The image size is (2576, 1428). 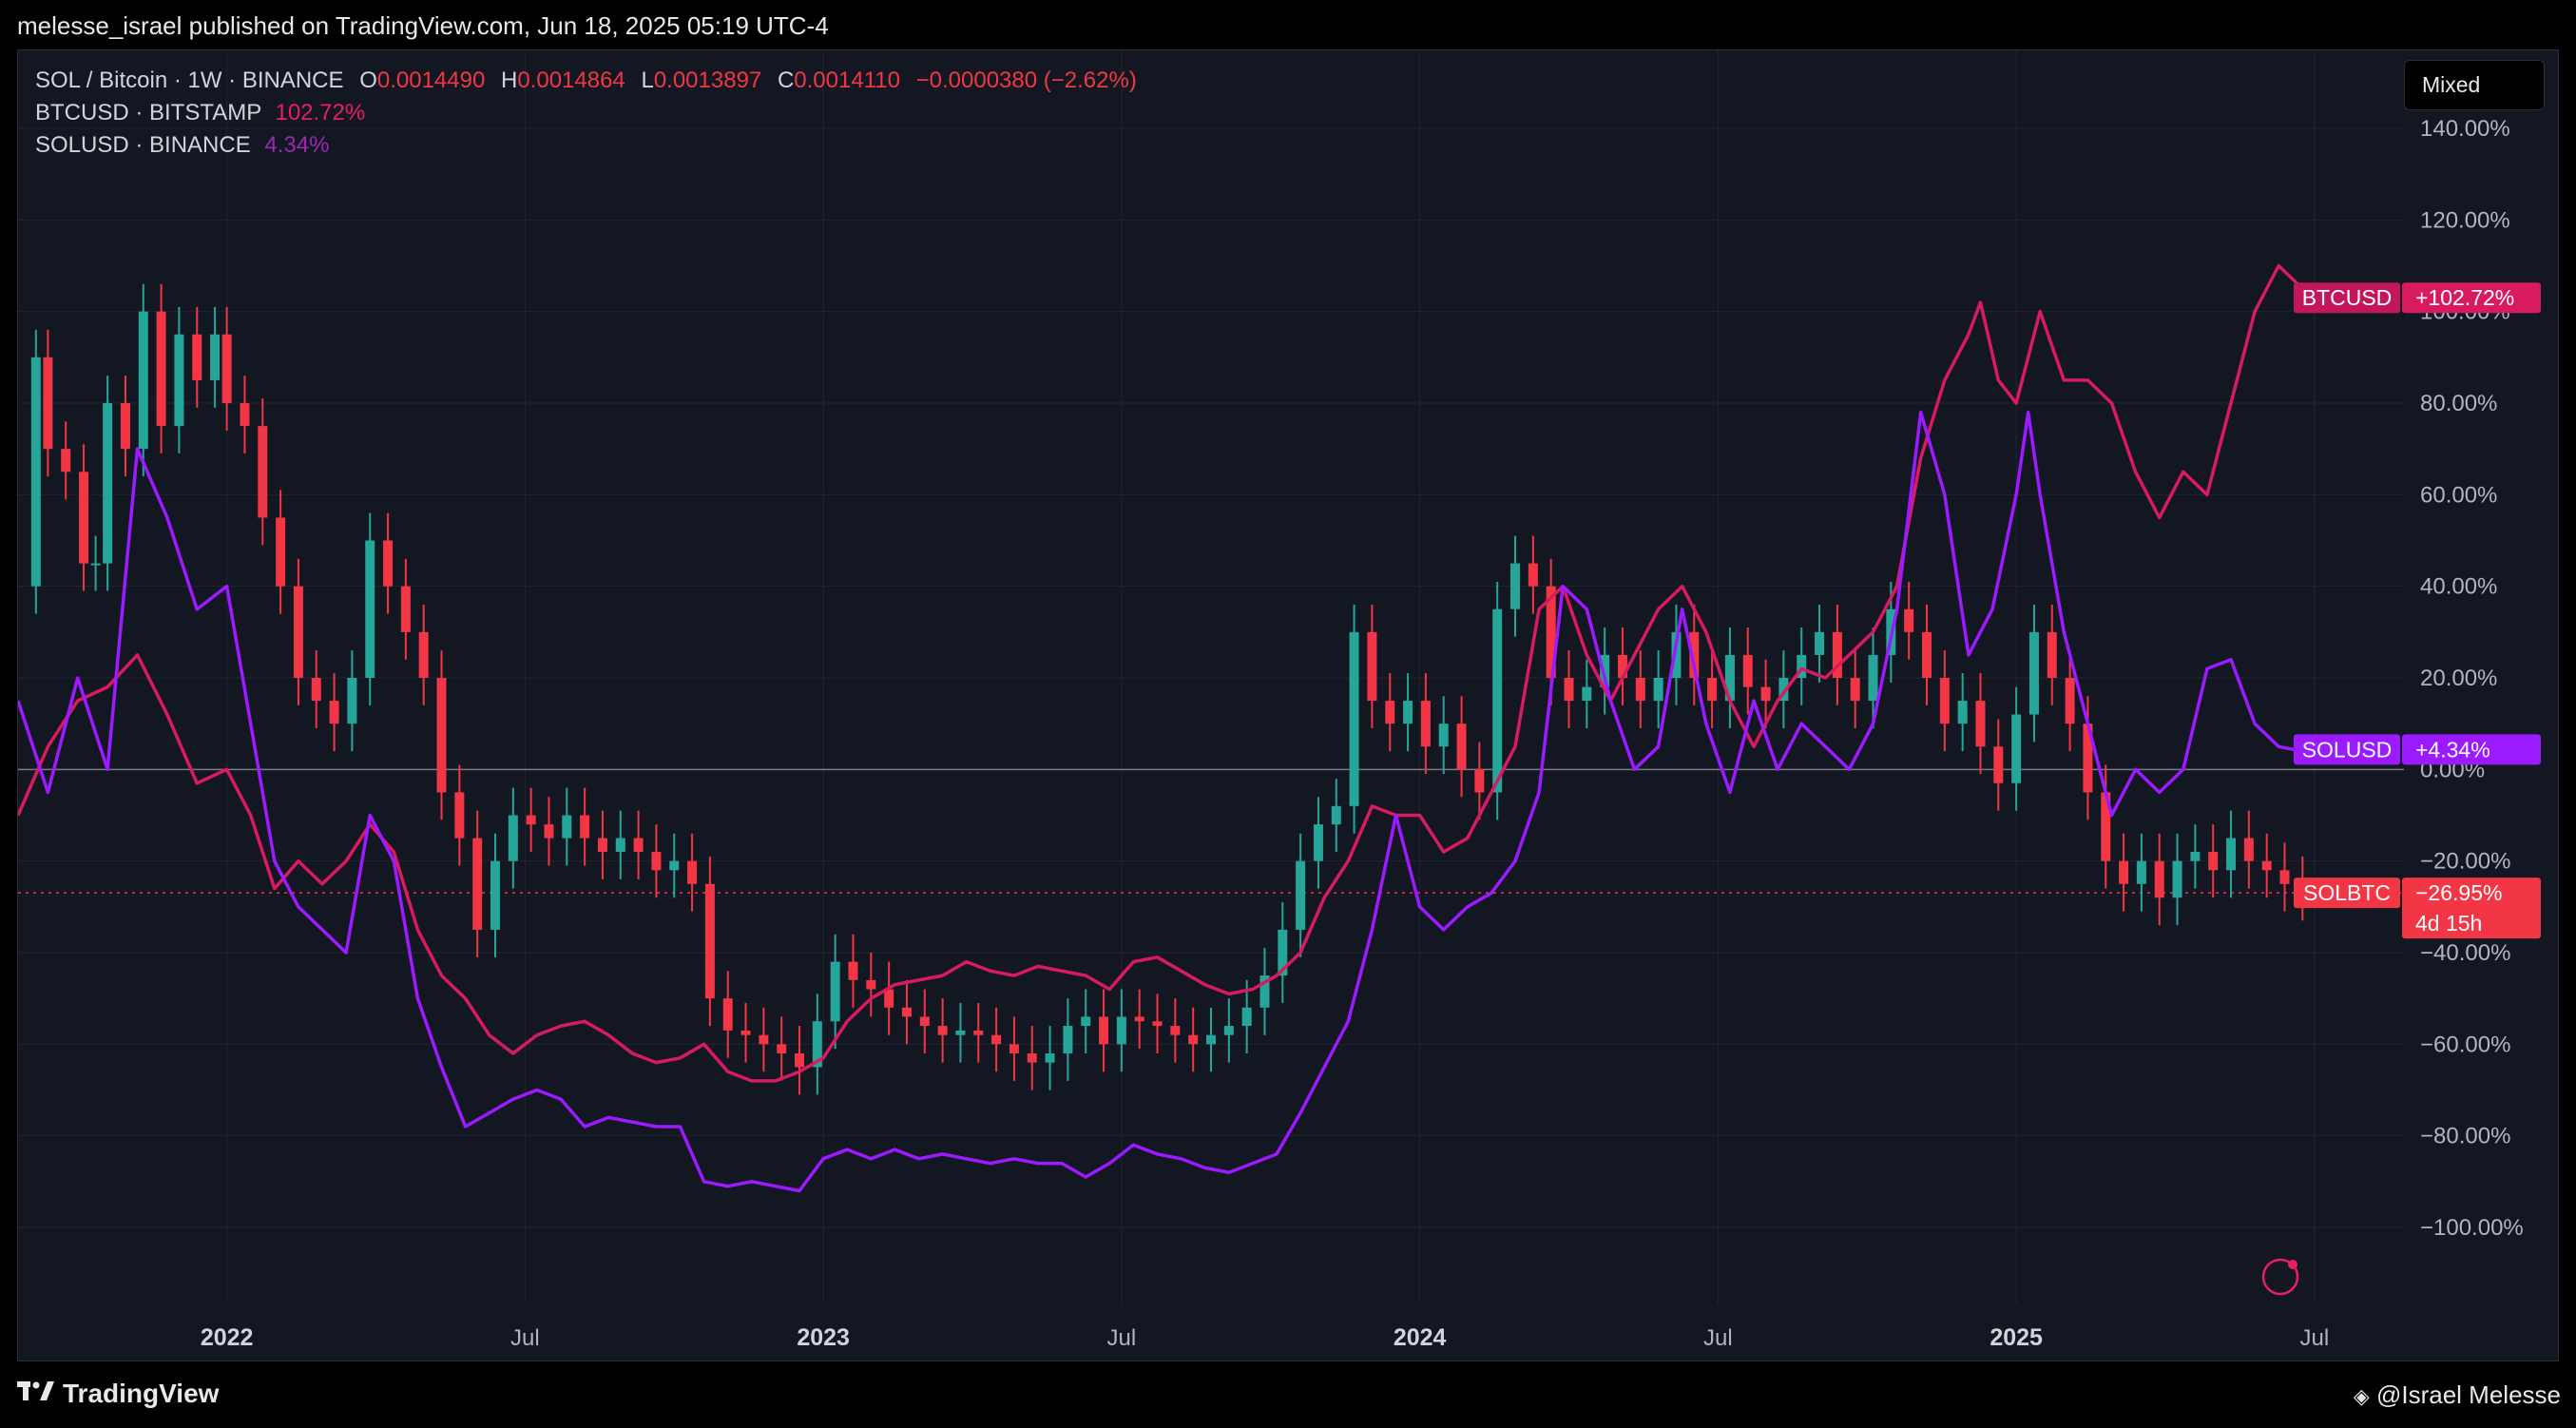 What do you see at coordinates (2464, 297) in the screenshot?
I see `price-tag-value: +102.72%` at bounding box center [2464, 297].